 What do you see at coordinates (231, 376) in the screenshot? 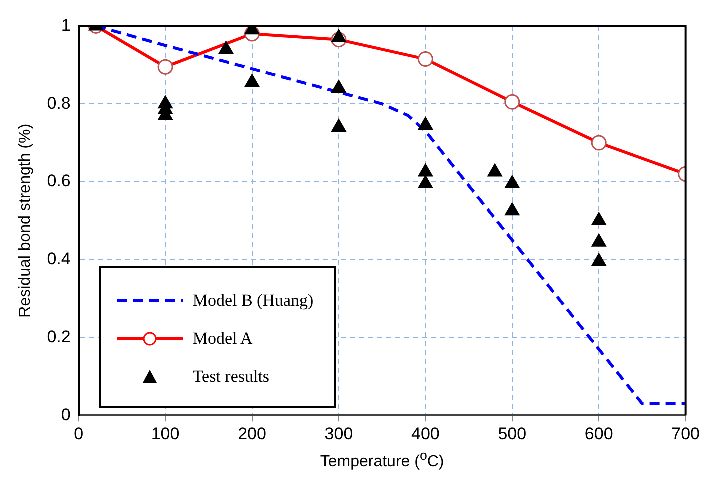
I see `legend-label: Test results` at bounding box center [231, 376].